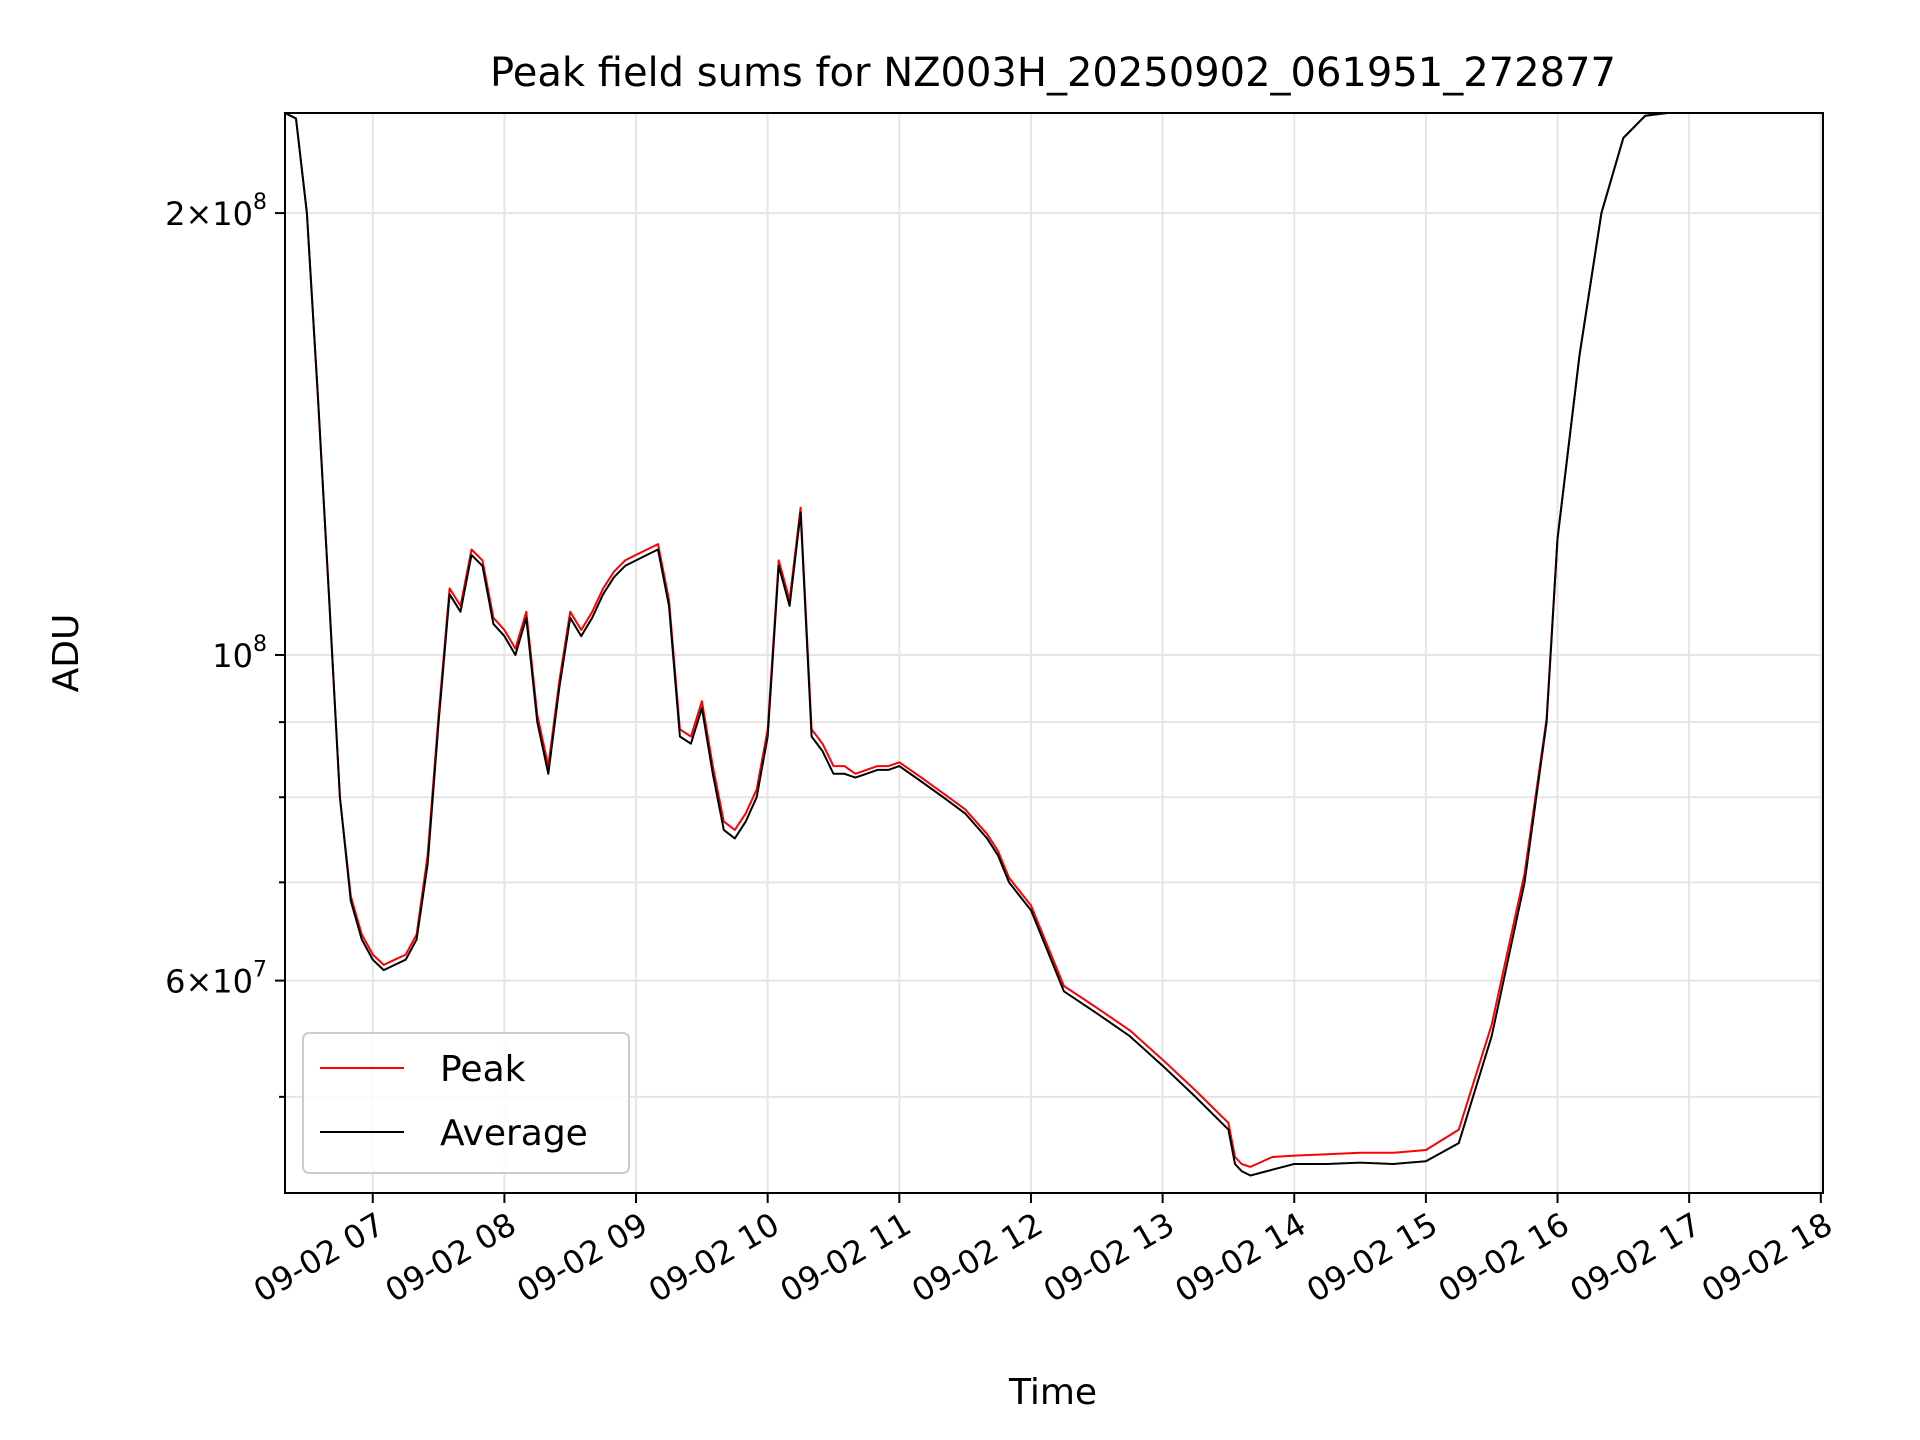  Describe the element at coordinates (1636, 1257) in the screenshot. I see `x-tick-label: 09-02 17` at that location.